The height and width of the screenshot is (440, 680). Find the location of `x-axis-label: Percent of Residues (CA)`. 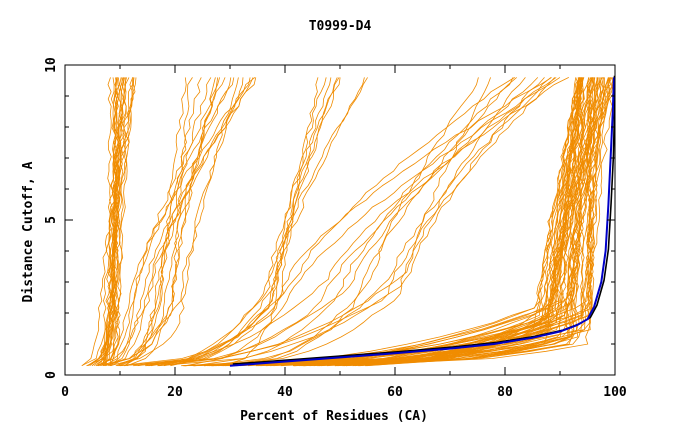

x-axis-label: Percent of Residues (CA) is located at coordinates (334, 416).